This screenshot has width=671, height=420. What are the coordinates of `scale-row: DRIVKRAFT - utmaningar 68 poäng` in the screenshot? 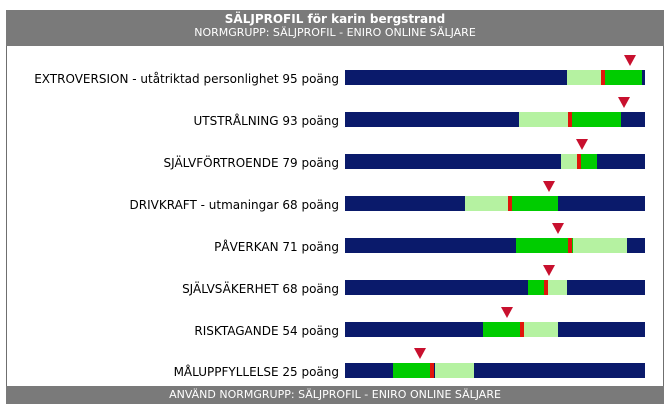 It's located at (335, 201).